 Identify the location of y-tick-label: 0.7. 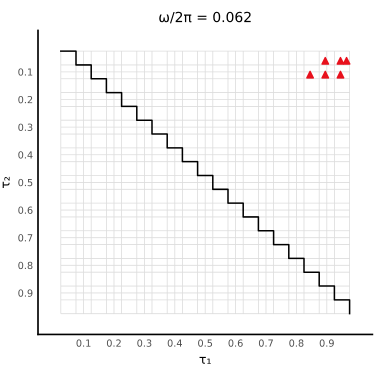
(25, 238).